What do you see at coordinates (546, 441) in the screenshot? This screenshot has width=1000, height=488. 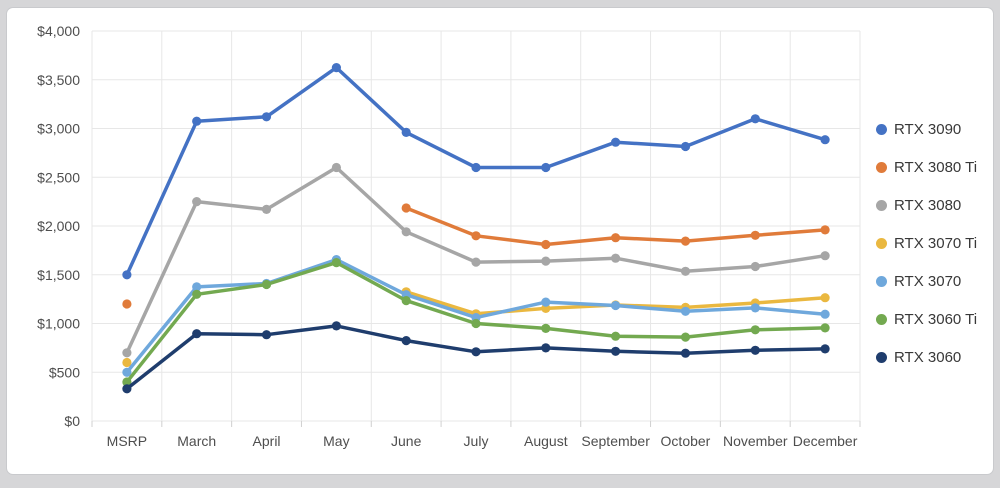 I see `x-axis-label-august: August` at bounding box center [546, 441].